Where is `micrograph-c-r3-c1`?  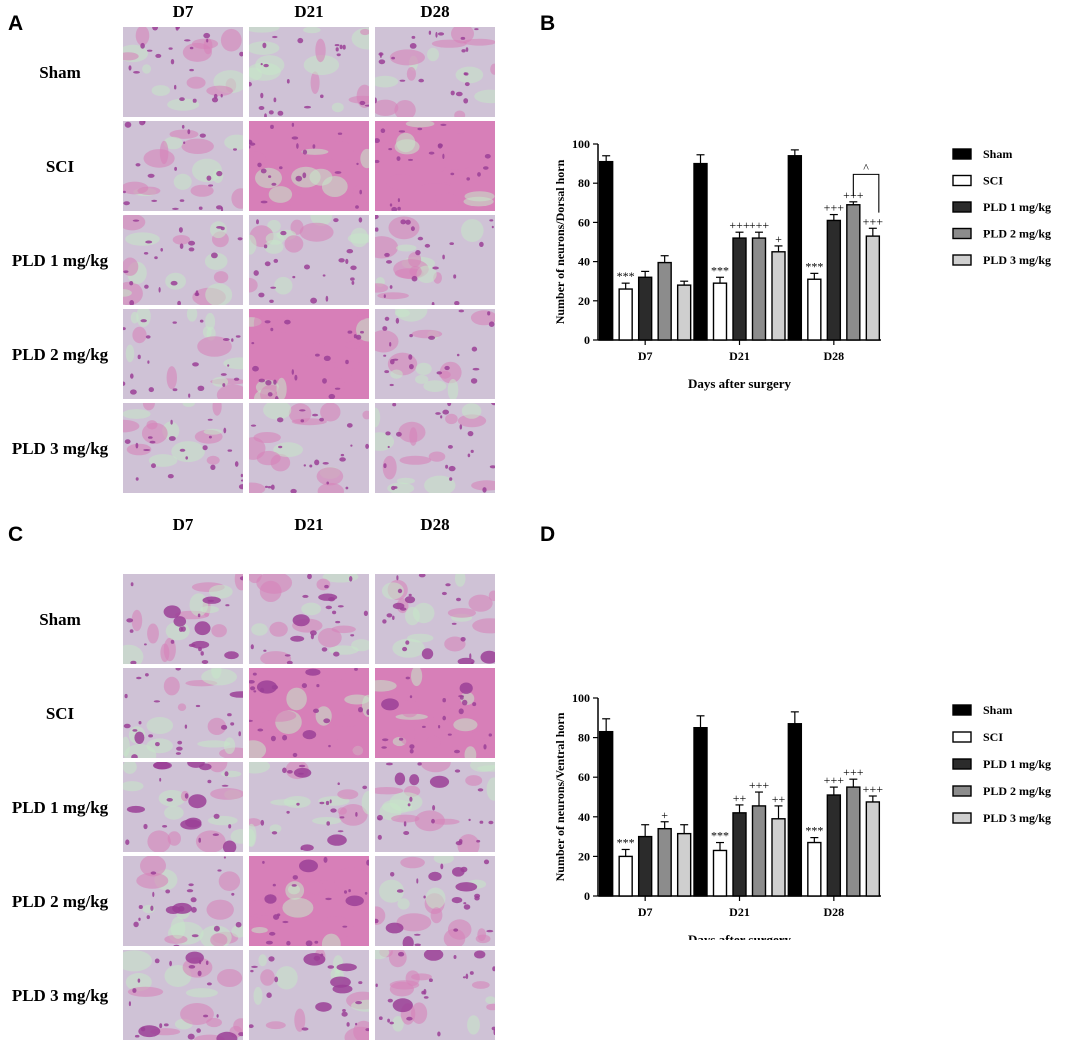 micrograph-c-r3-c1 is located at coordinates (309, 901).